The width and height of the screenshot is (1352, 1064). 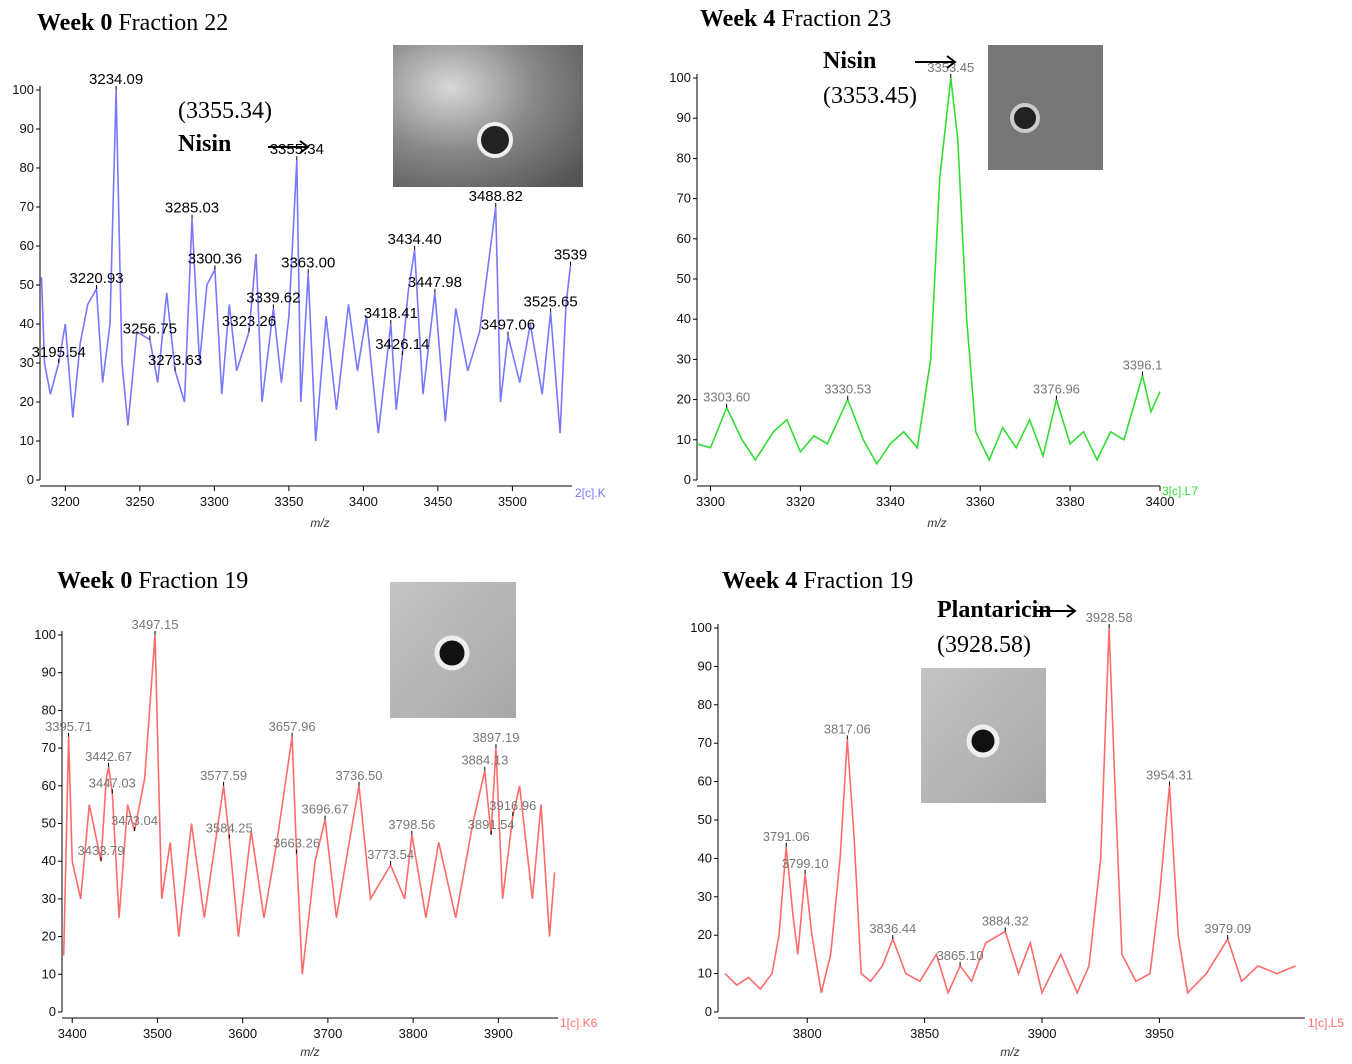 I want to click on peak-label: 3323.26, so click(x=249, y=321).